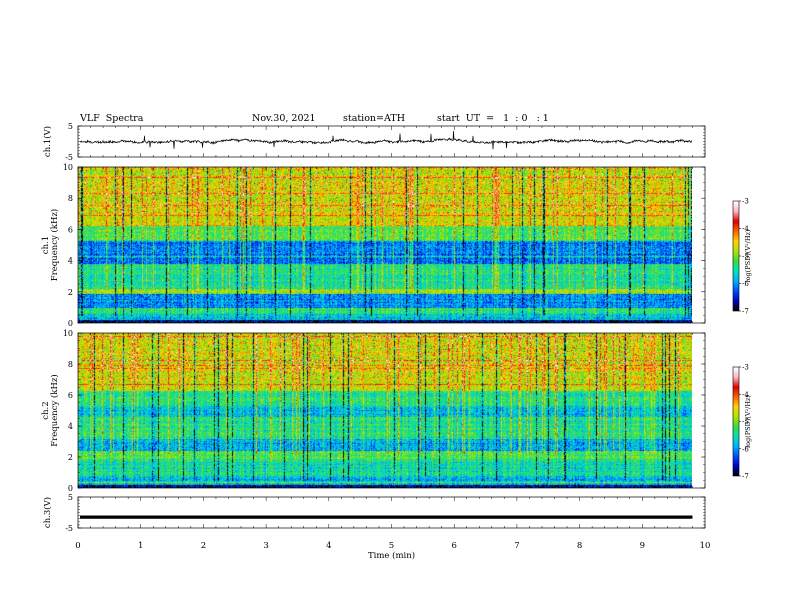 The height and width of the screenshot is (612, 792). I want to click on x-tick-label: 4, so click(328, 546).